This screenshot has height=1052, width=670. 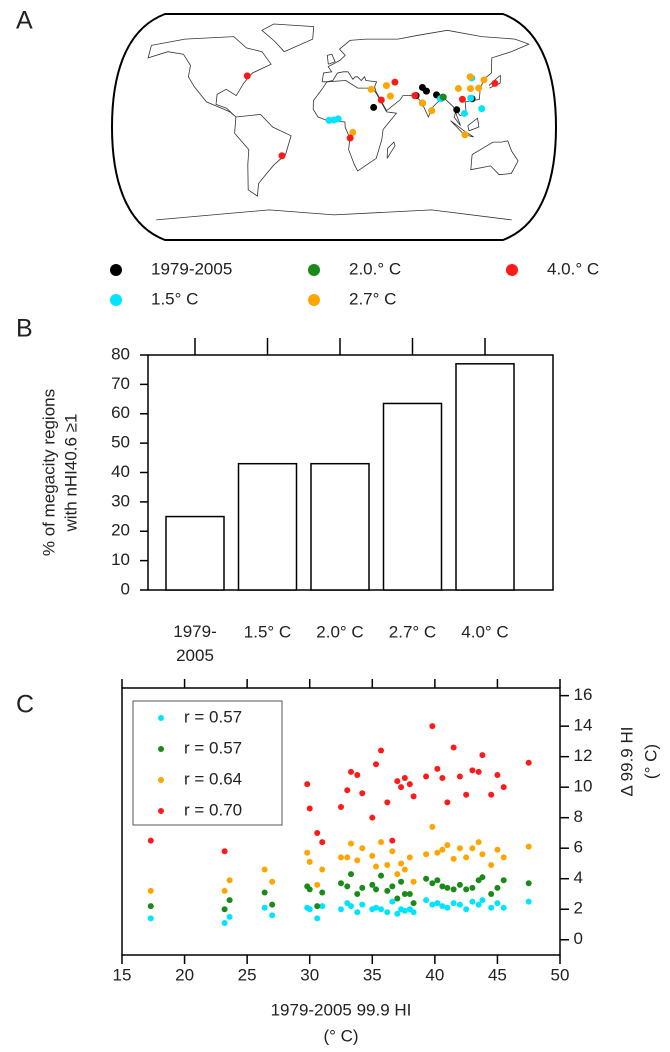 What do you see at coordinates (247, 974) in the screenshot?
I see `x-tick-label: 25` at bounding box center [247, 974].